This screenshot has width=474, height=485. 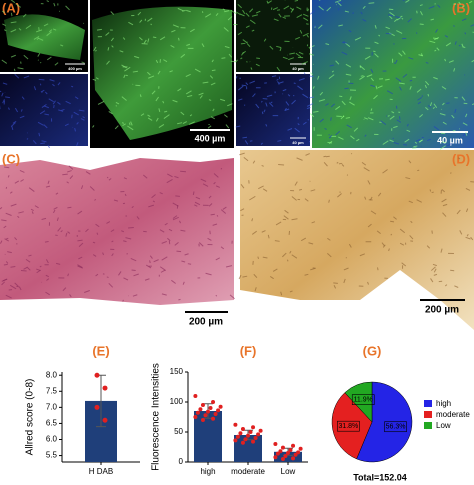 I want to click on y-axis-label: Fluorescence Intensities, so click(x=156, y=417).